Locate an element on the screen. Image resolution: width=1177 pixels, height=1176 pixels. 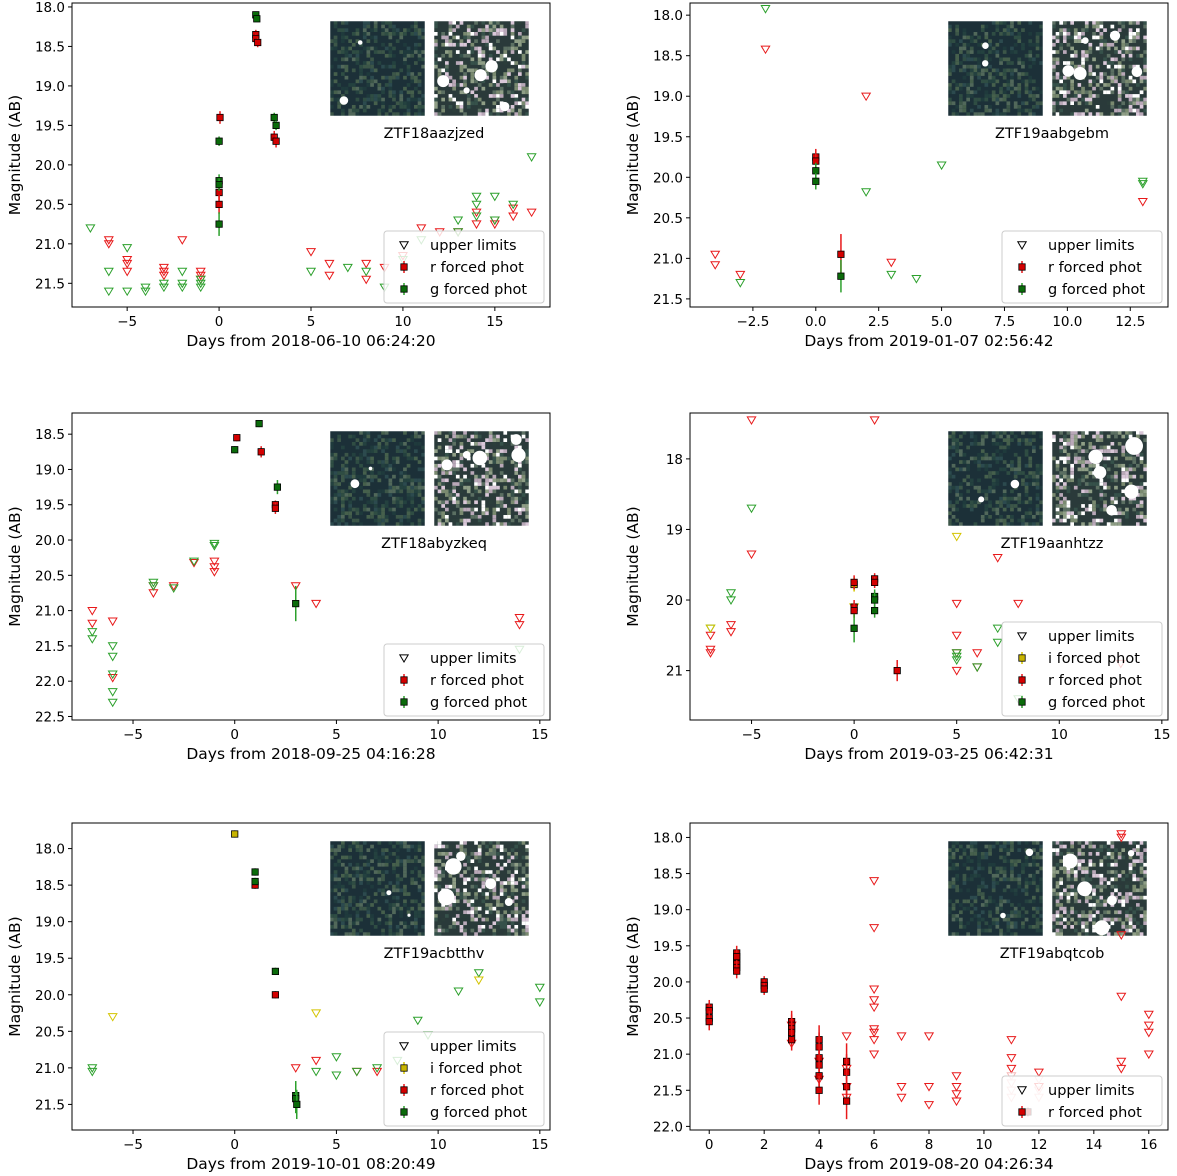
x-tick-label: 15 is located at coordinates (539, 1145).